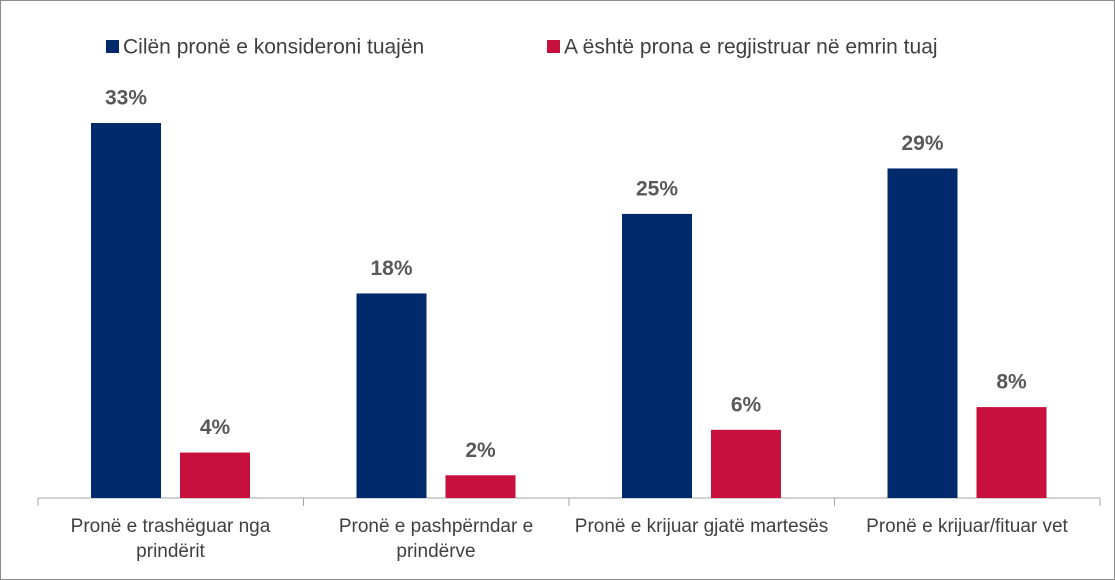 The image size is (1115, 580). What do you see at coordinates (170, 539) in the screenshot?
I see `x-tick-label: Pronë e trashëguar nga prindërit` at bounding box center [170, 539].